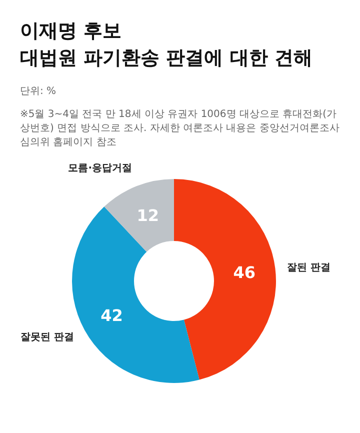  Describe the element at coordinates (111, 316) in the screenshot. I see `data-label: 42` at that location.